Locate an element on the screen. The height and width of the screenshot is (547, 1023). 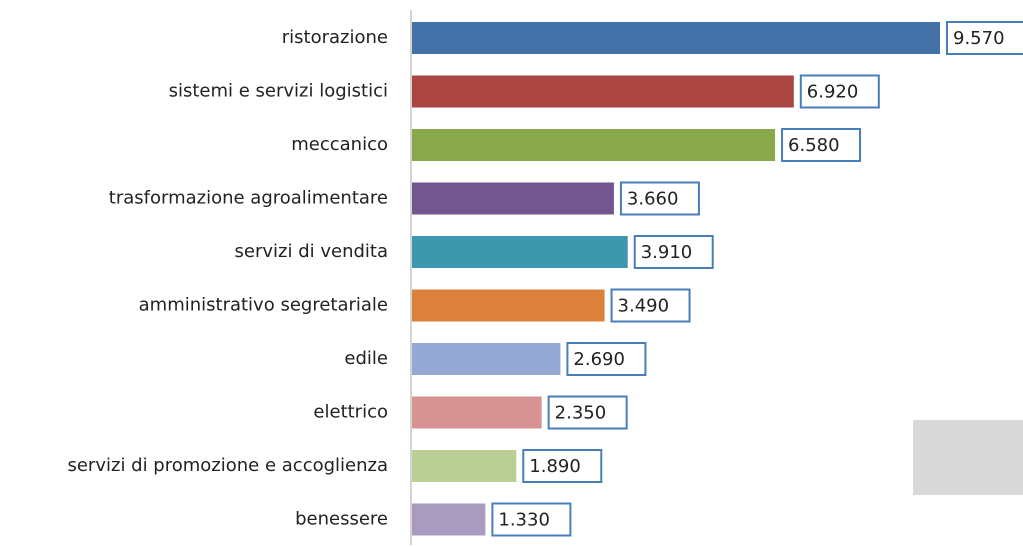
category-label: servizi di promozione e accoglienza is located at coordinates (227, 465).